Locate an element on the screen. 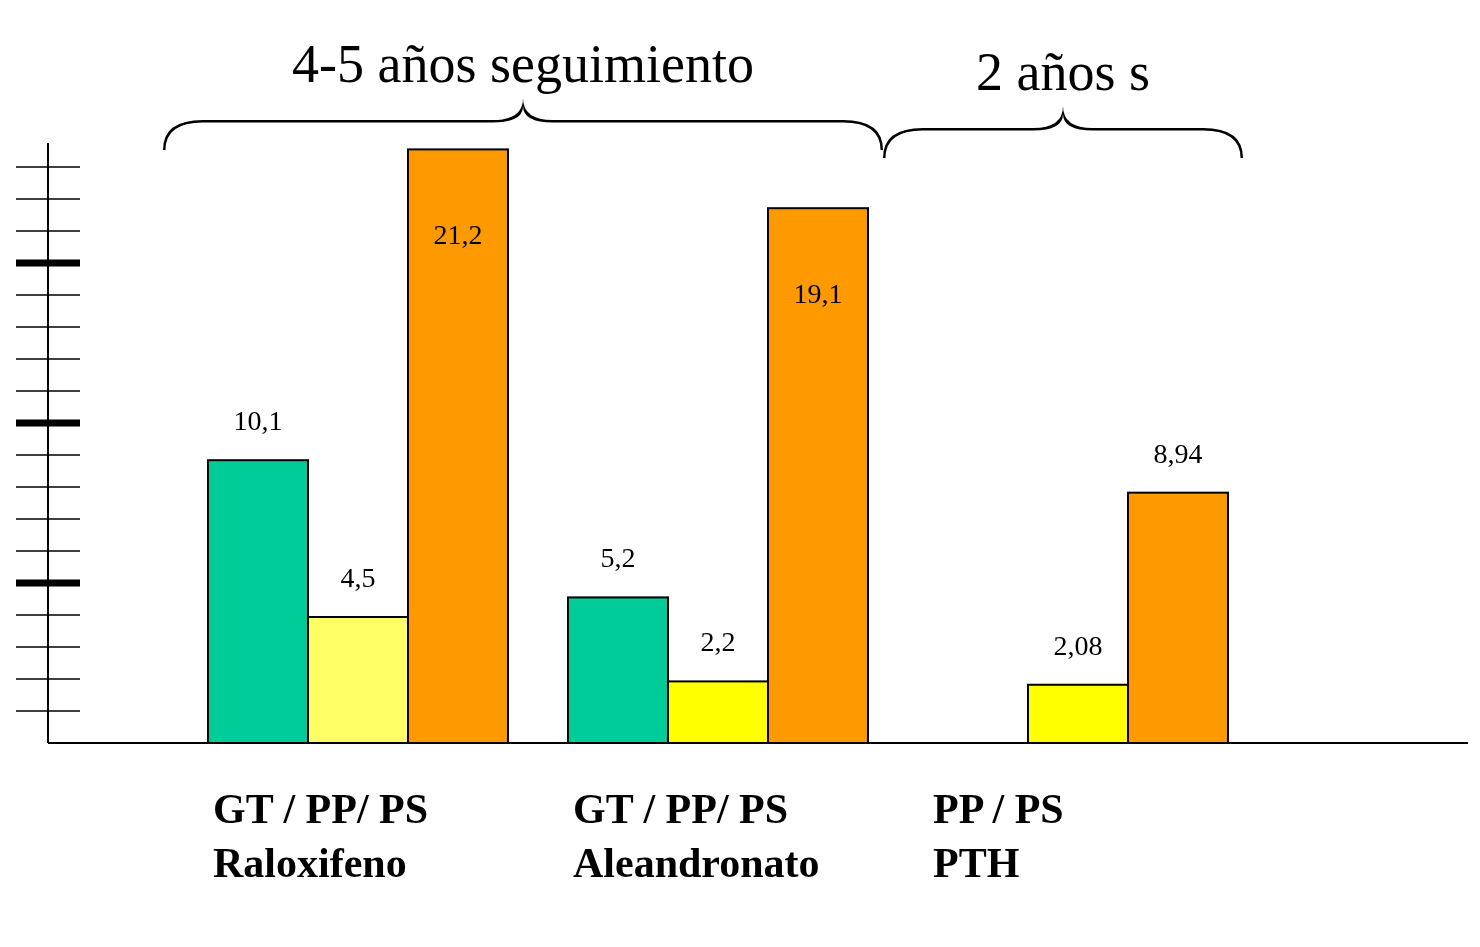 The height and width of the screenshot is (947, 1480). data-label: 21,2 is located at coordinates (458, 235).